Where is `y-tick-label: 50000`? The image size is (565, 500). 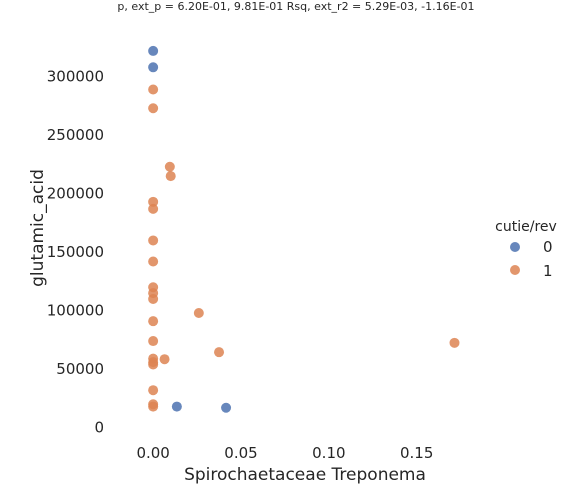
y-tick-label: 50000 is located at coordinates (80, 369).